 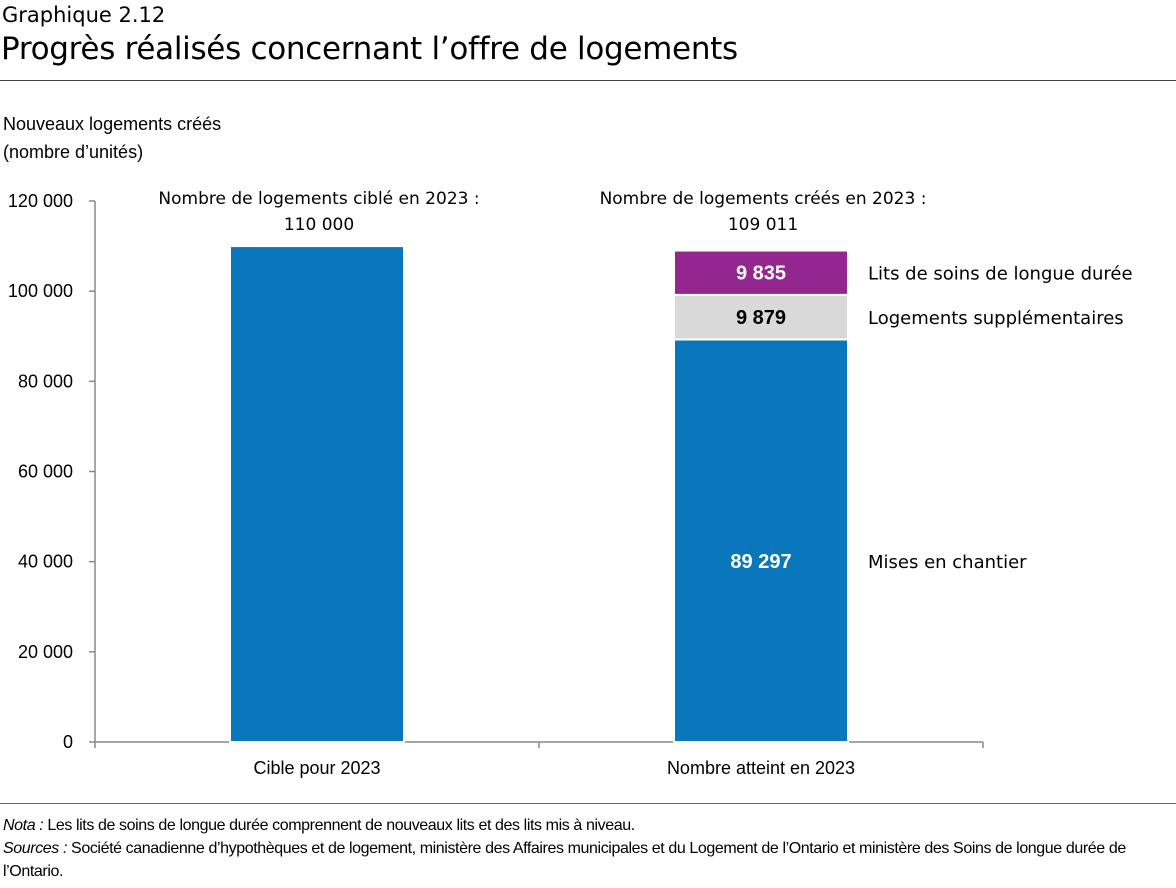 What do you see at coordinates (763, 199) in the screenshot?
I see `bar-annotation-line1: Nombre de logements créés en 2023 :` at bounding box center [763, 199].